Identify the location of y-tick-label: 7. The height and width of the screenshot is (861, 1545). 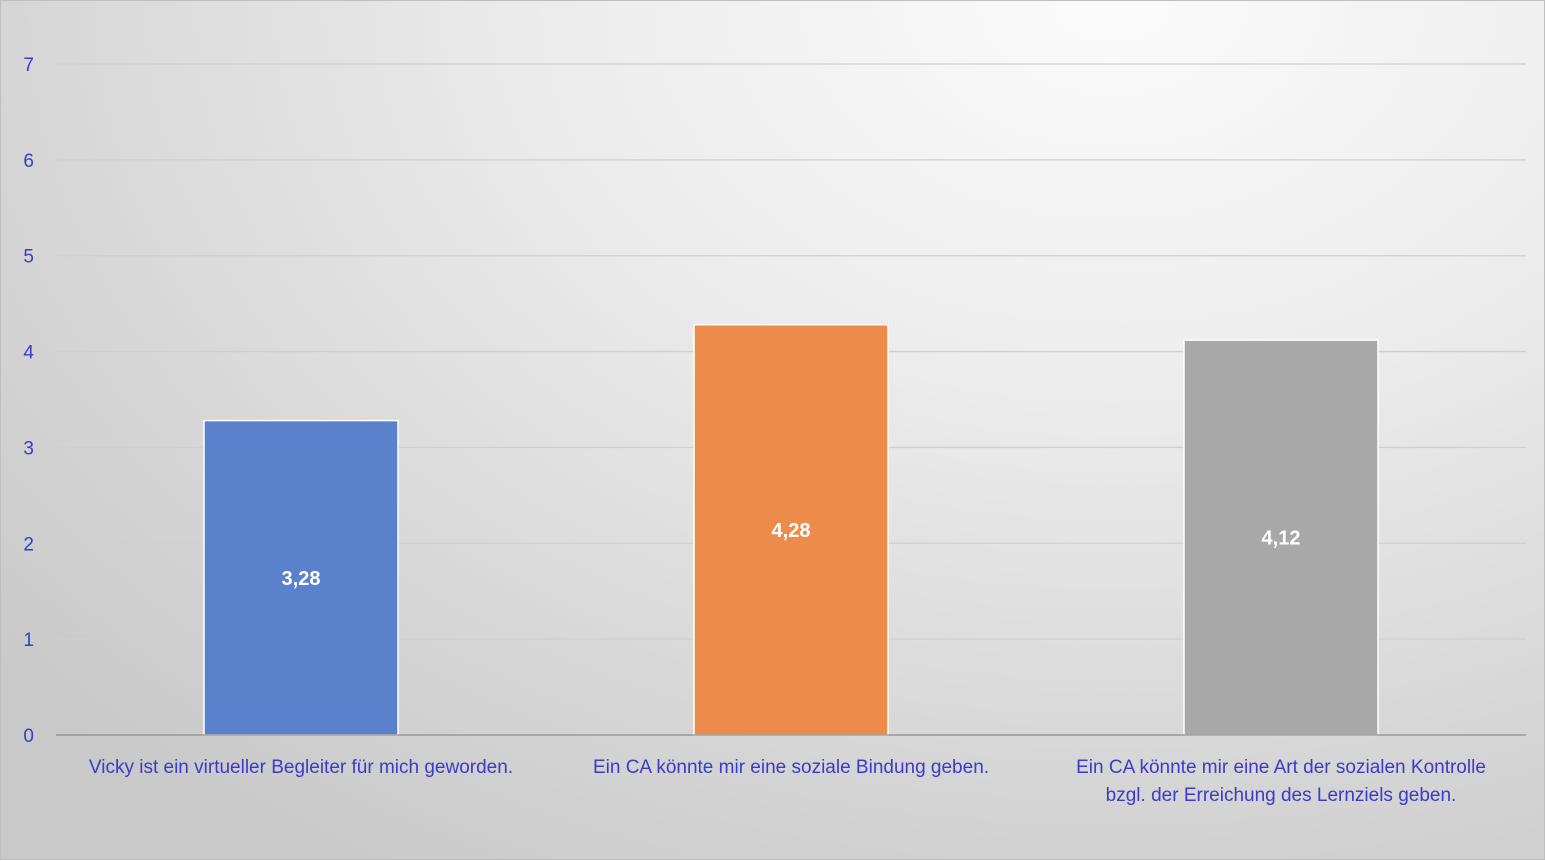
(28, 65).